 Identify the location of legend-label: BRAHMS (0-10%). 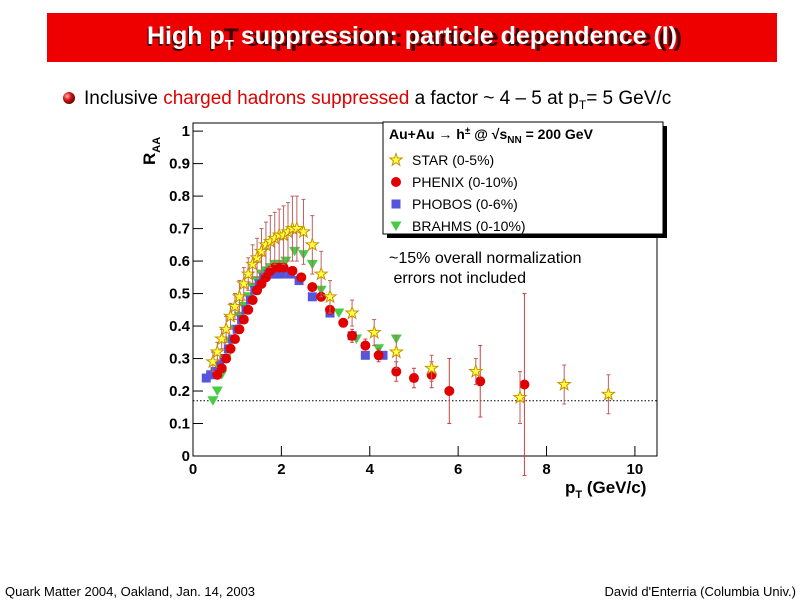
(469, 226).